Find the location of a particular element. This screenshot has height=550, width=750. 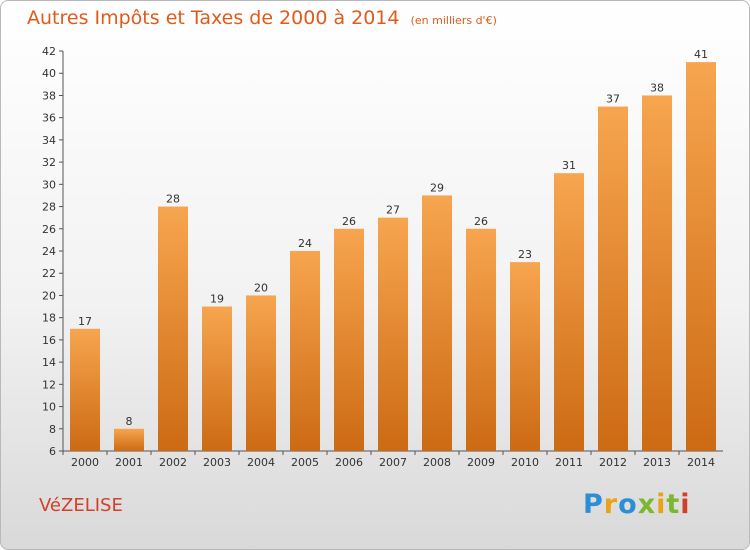

x-tick-label: 2004 is located at coordinates (261, 462).